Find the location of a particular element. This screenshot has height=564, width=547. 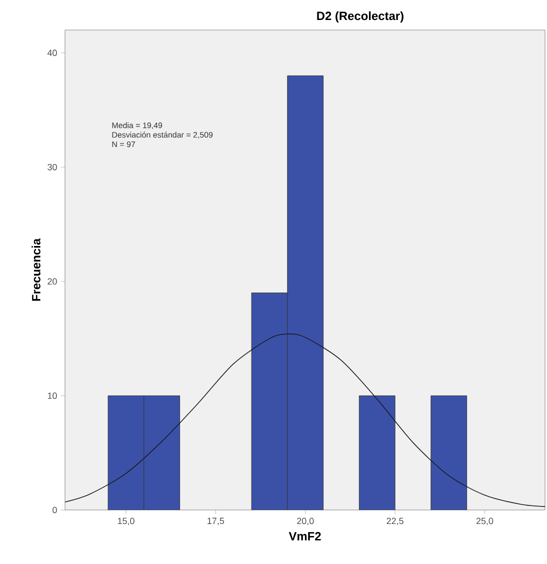

x-tick-label: 22,5 is located at coordinates (395, 522).